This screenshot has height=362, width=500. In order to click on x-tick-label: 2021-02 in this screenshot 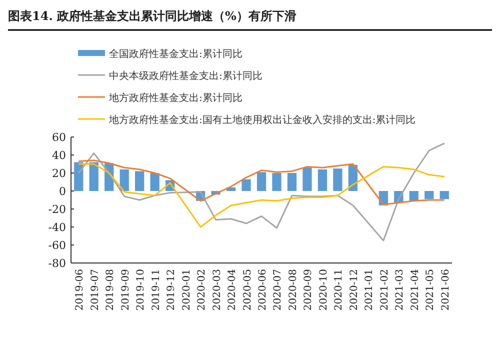, I will do `click(384, 290)`.